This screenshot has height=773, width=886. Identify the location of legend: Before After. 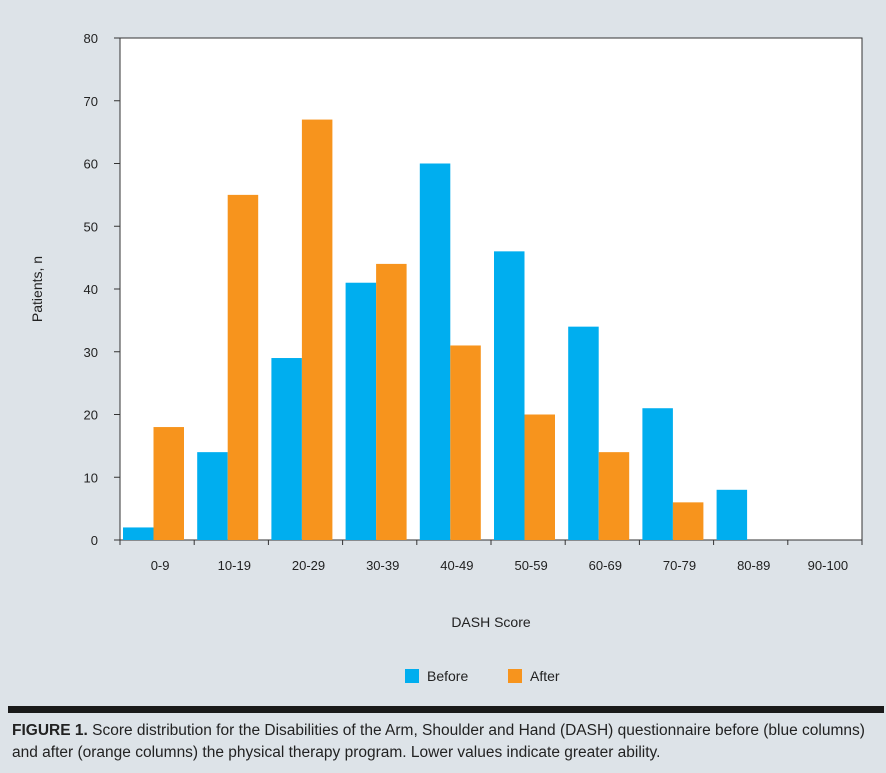
(482, 676).